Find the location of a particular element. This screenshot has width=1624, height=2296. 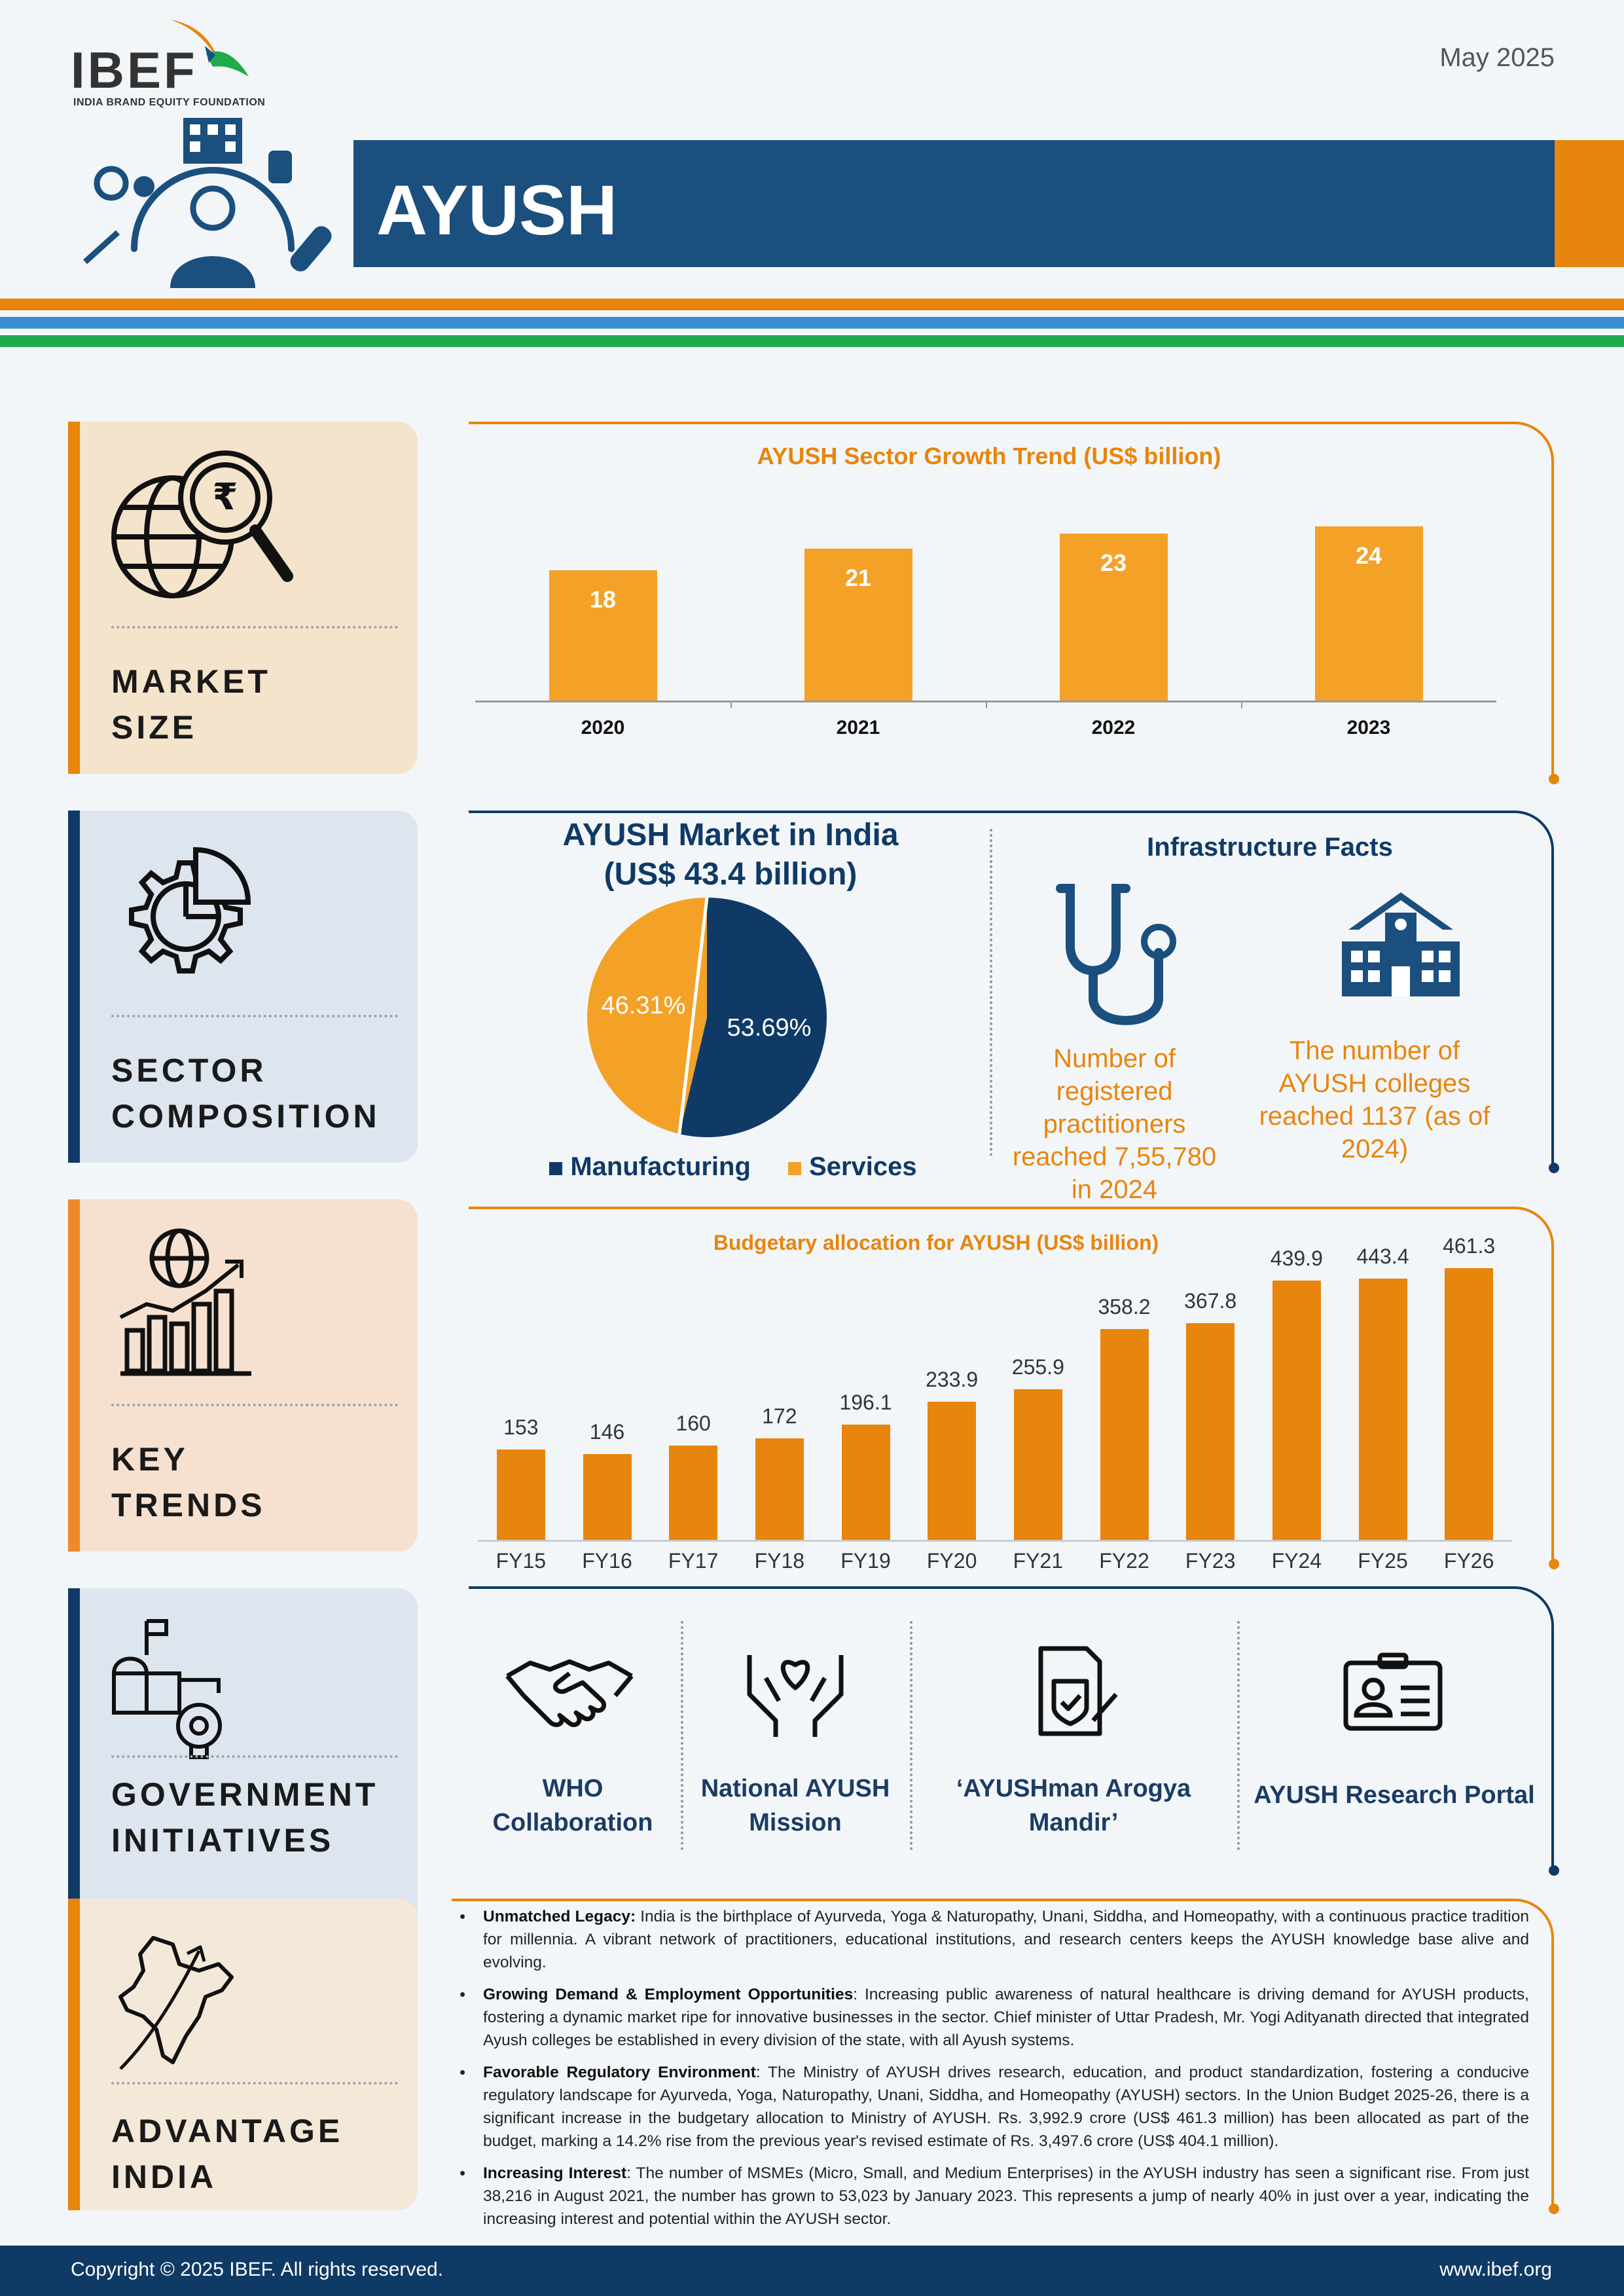

budget-value-label: 196.1 is located at coordinates (865, 1402).